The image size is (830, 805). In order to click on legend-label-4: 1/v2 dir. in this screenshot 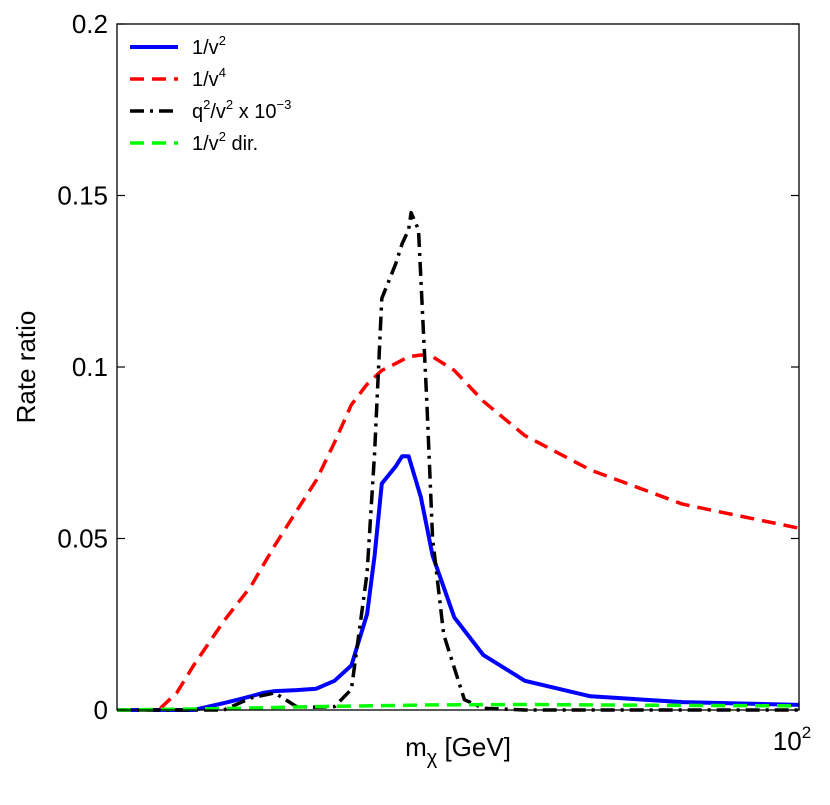, I will do `click(225, 142)`.